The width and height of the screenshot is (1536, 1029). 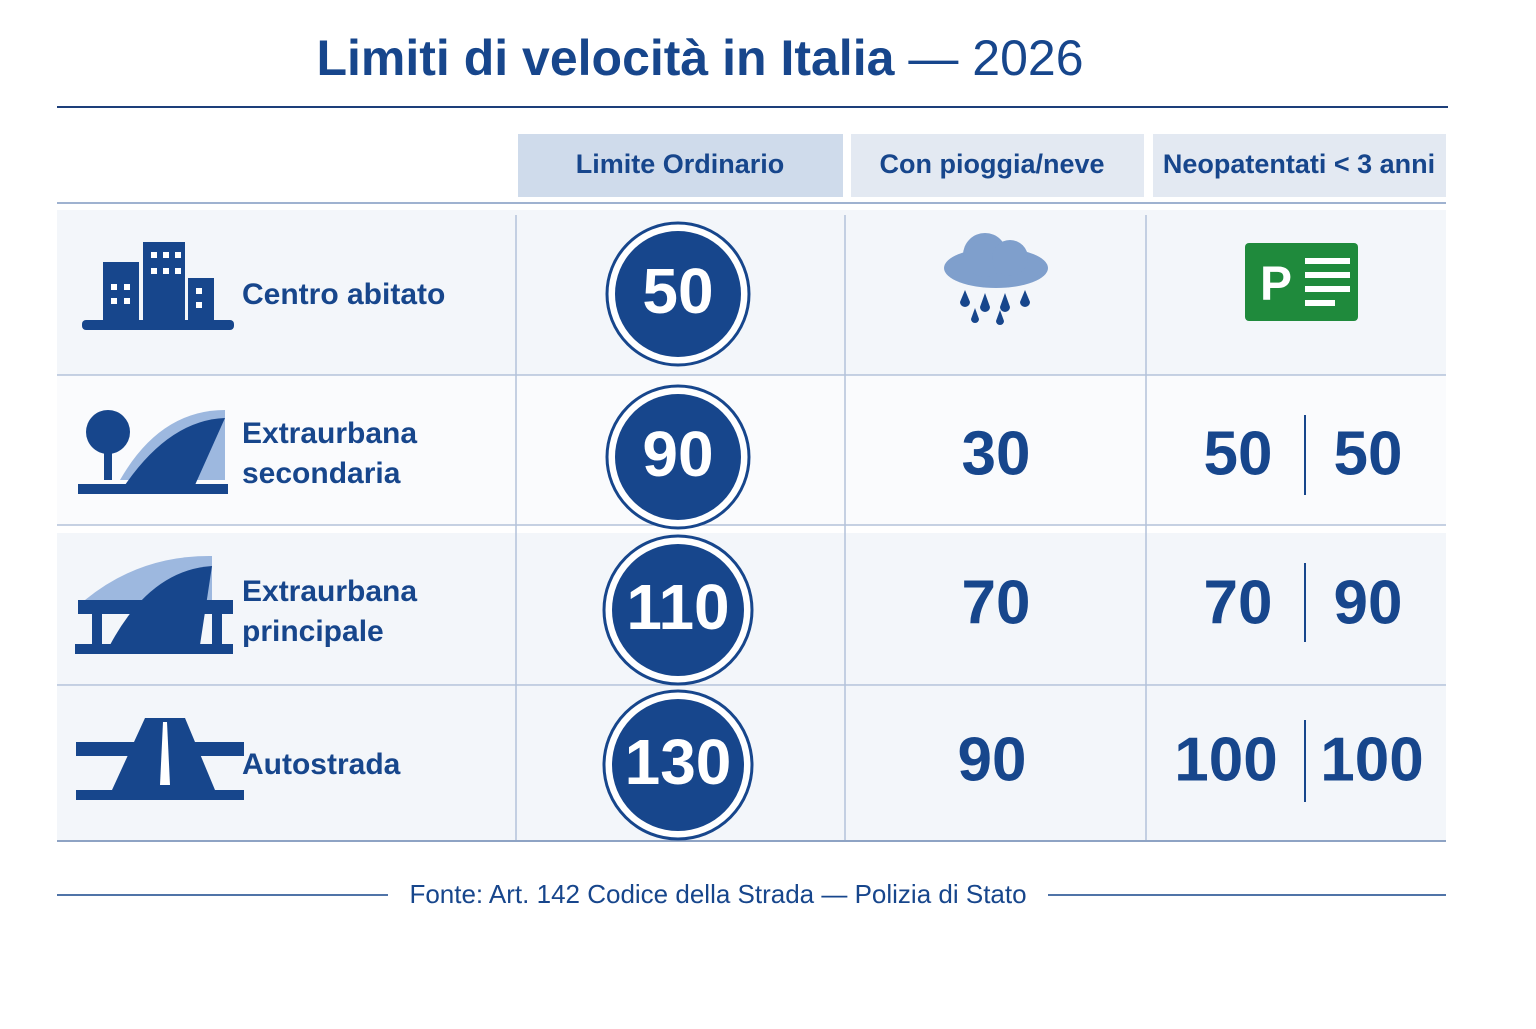 I want to click on title-main: Limiti di velocità in Italia, so click(x=605, y=58).